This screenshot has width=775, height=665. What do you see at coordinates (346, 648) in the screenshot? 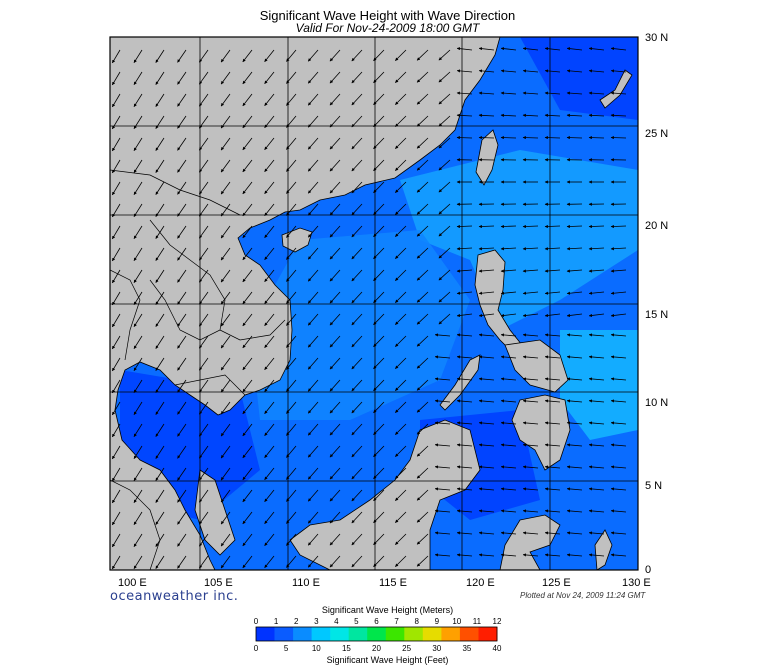
I see `colorbar-feet-tick: 15` at bounding box center [346, 648].